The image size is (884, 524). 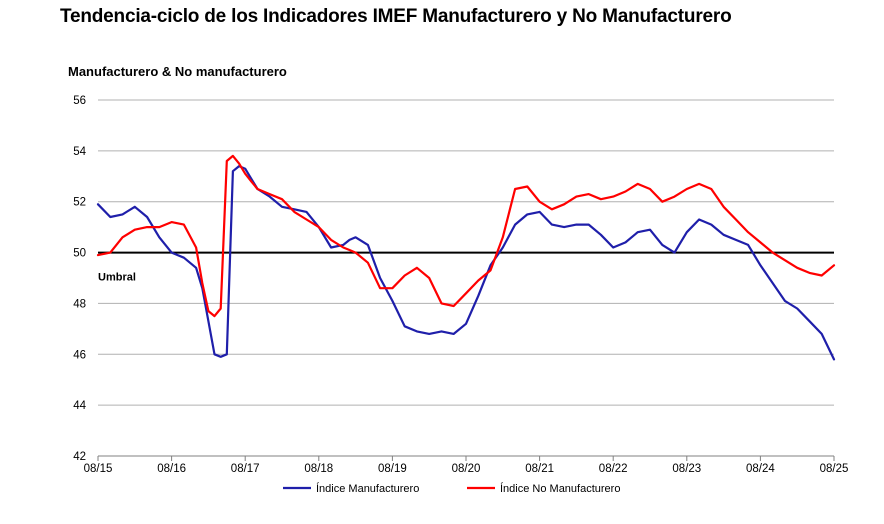 What do you see at coordinates (79, 254) in the screenshot?
I see `y-tick-label: 50` at bounding box center [79, 254].